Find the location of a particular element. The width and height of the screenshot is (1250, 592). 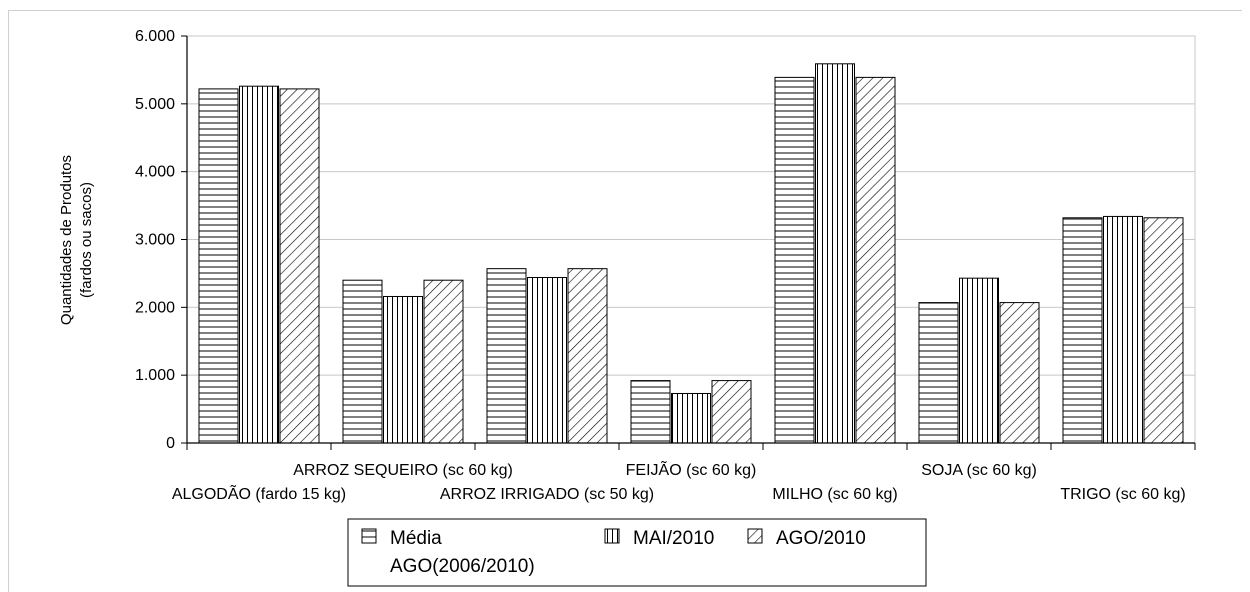

y-tick-label: 3.000 is located at coordinates (155, 240).